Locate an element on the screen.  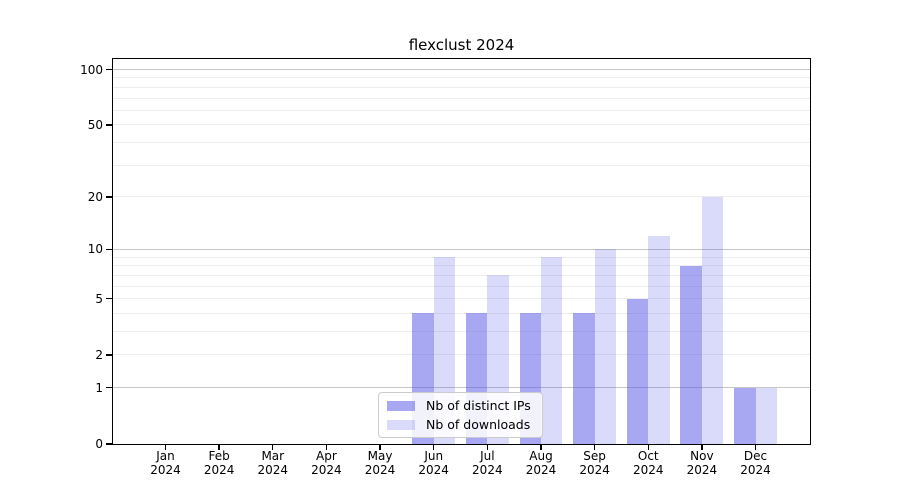
legend-swatch-distinct-ips is located at coordinates (401, 405).